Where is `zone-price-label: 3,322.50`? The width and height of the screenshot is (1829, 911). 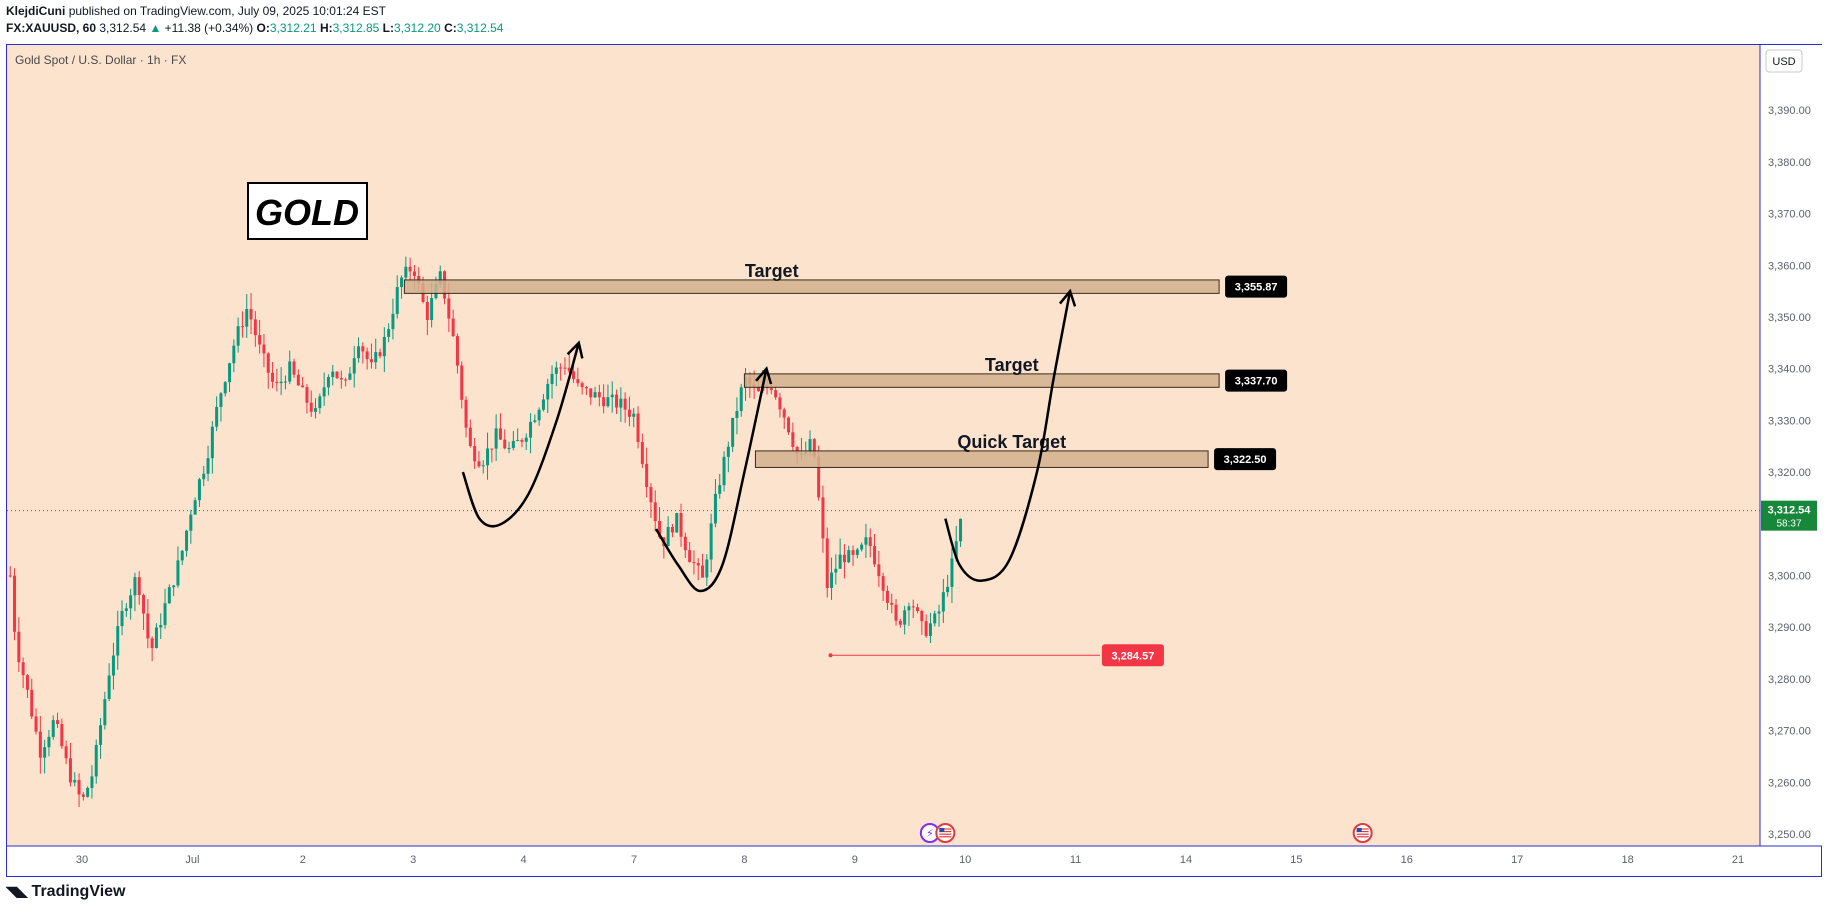
zone-price-label: 3,322.50 is located at coordinates (1245, 460).